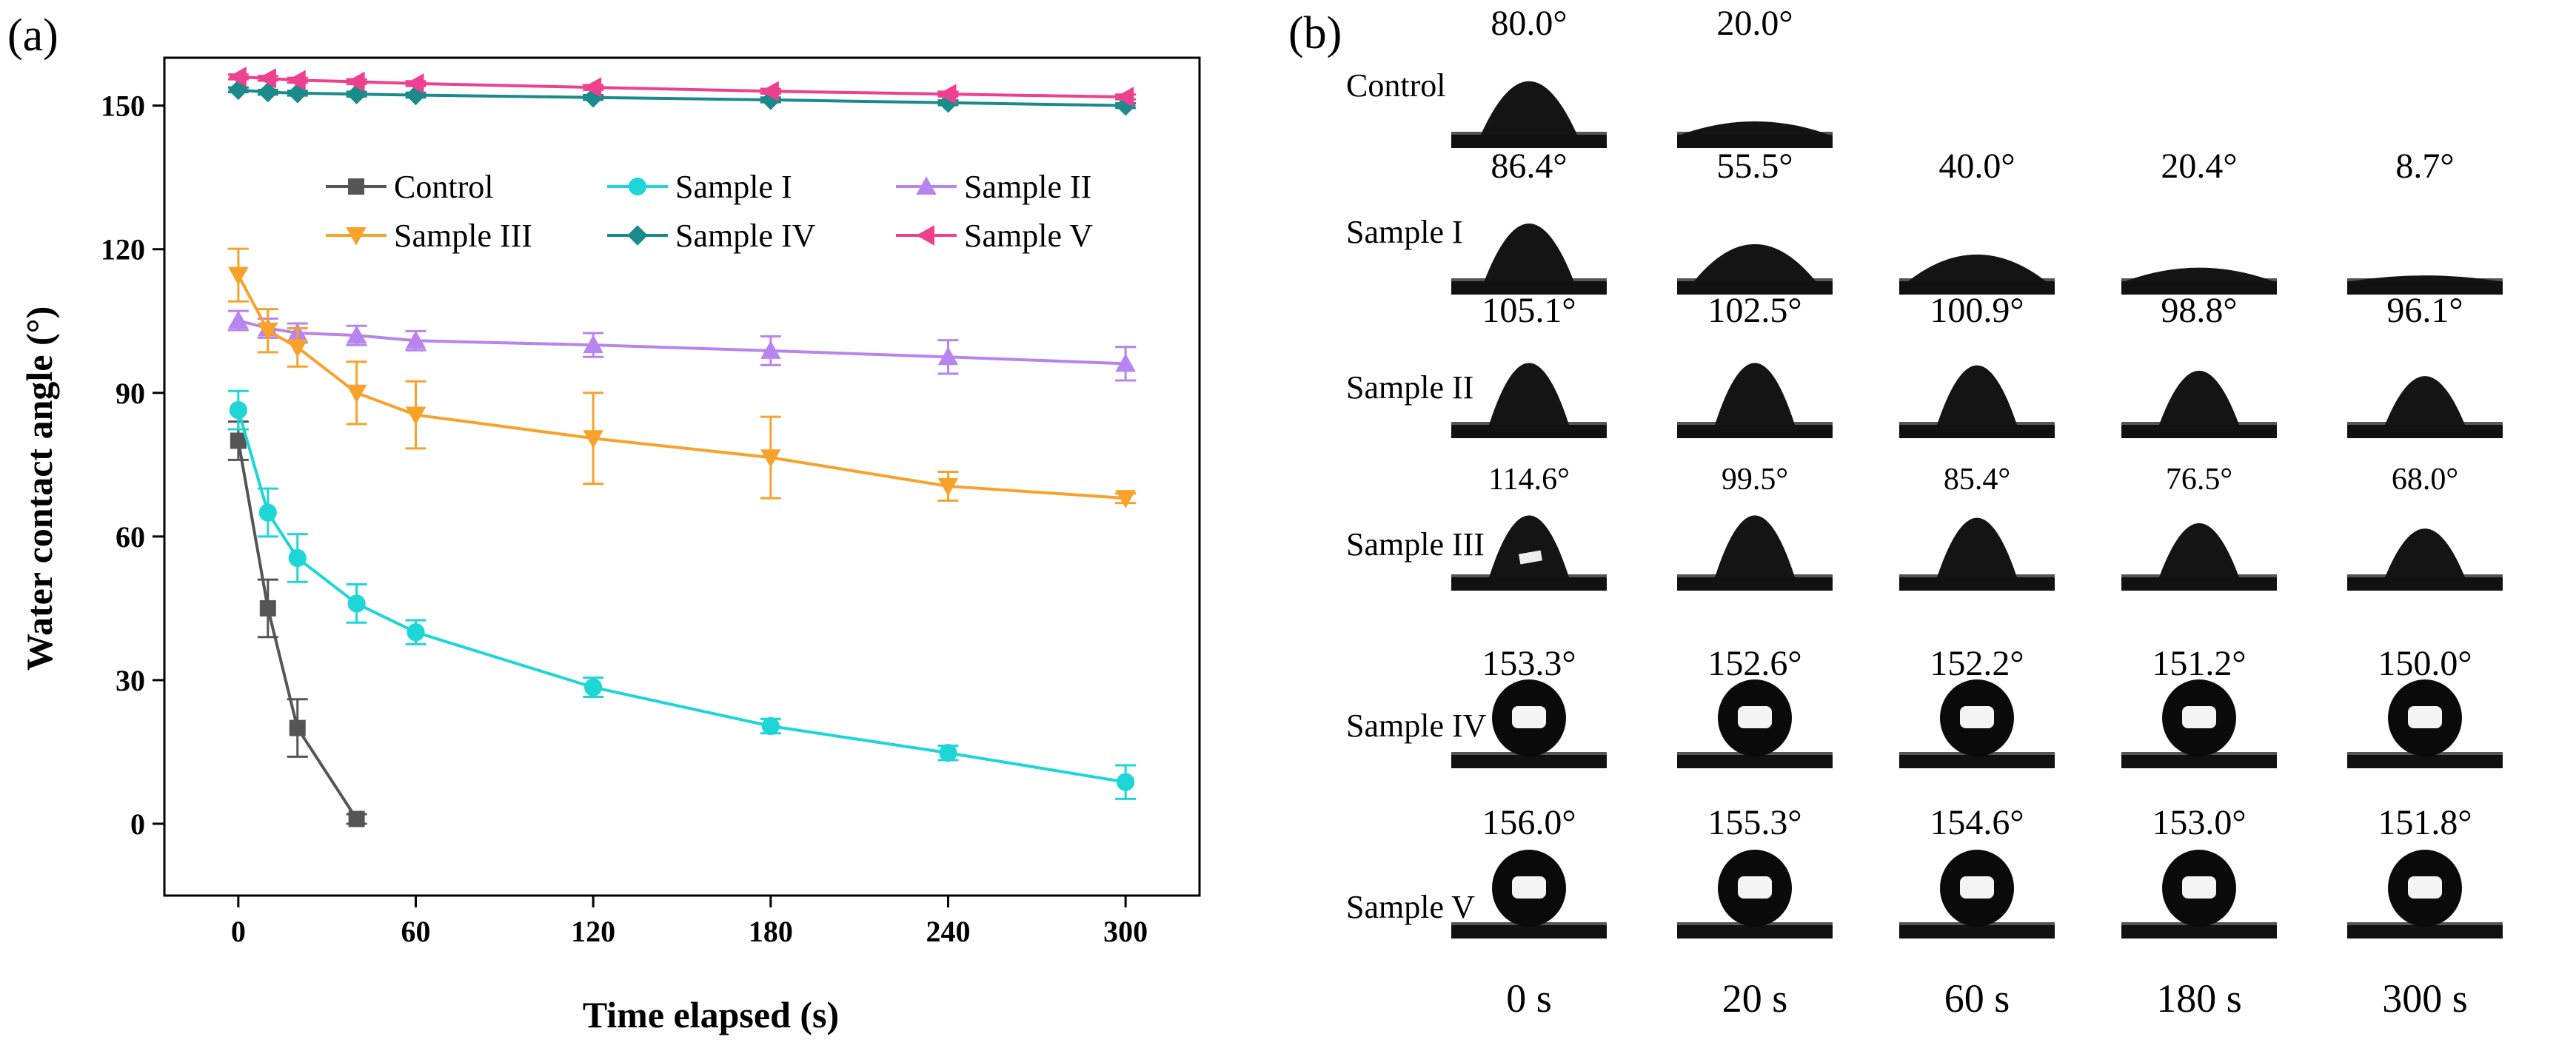 Image resolution: width=2576 pixels, height=1051 pixels. Describe the element at coordinates (2199, 310) in the screenshot. I see `angle-label: 98.8°` at that location.